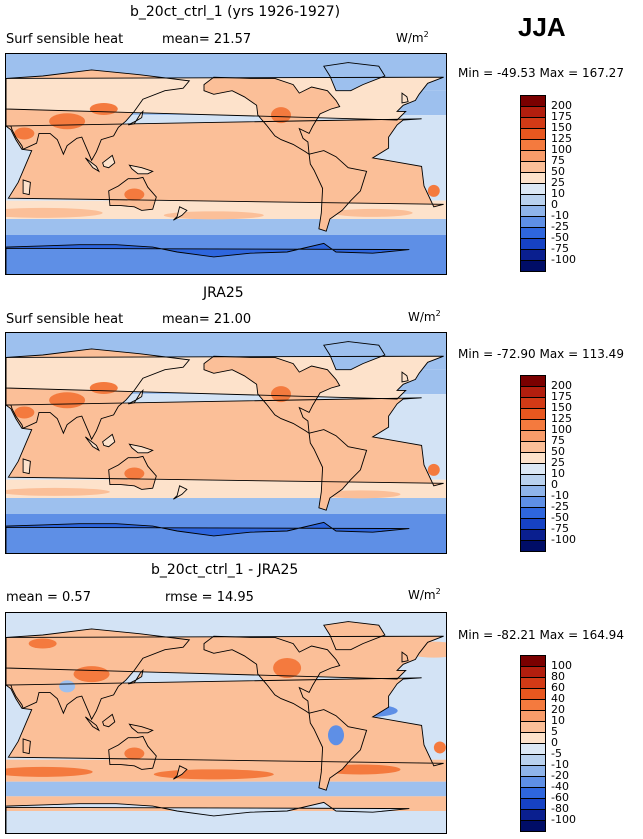 The image size is (643, 839). What do you see at coordinates (556, 753) in the screenshot?
I see `colorbar-label: -5` at bounding box center [556, 753].